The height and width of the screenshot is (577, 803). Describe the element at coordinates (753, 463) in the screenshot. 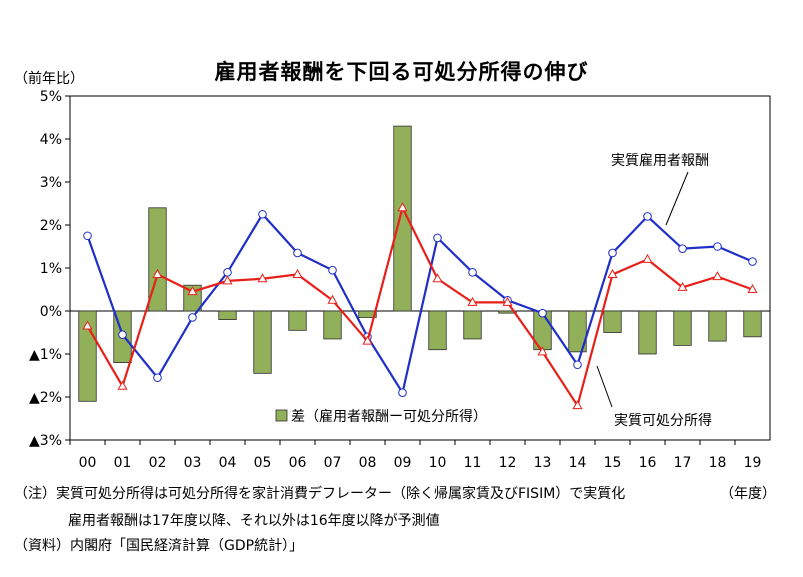

I see `x-tick-label: 19` at that location.